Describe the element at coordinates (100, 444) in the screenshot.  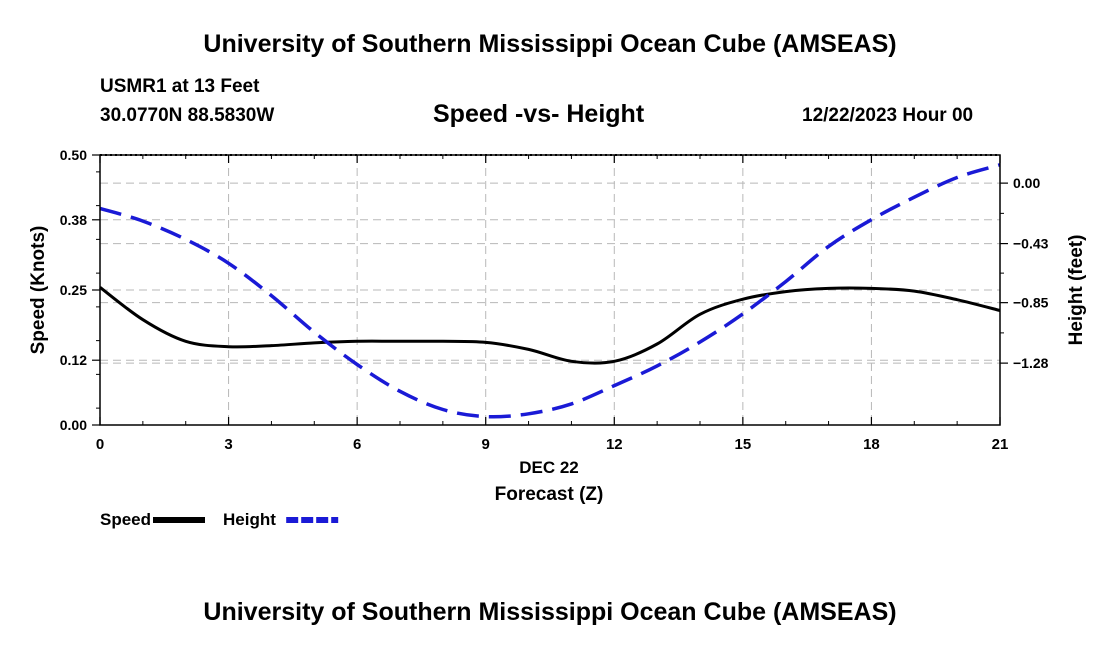
I see `x-tick-label: 0` at that location.